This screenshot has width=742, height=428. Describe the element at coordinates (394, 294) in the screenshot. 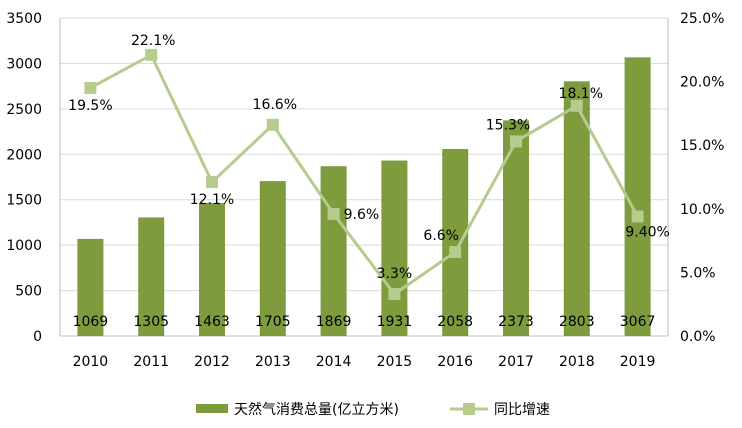

I see `growth-marker-2015` at that location.